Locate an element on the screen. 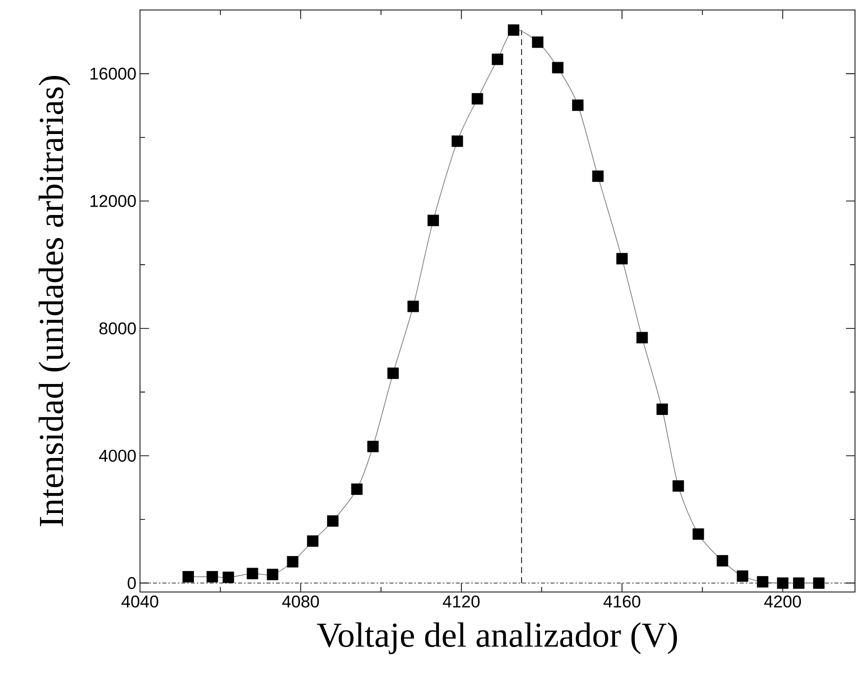  y-tick-label: 8000 is located at coordinates (117, 328).